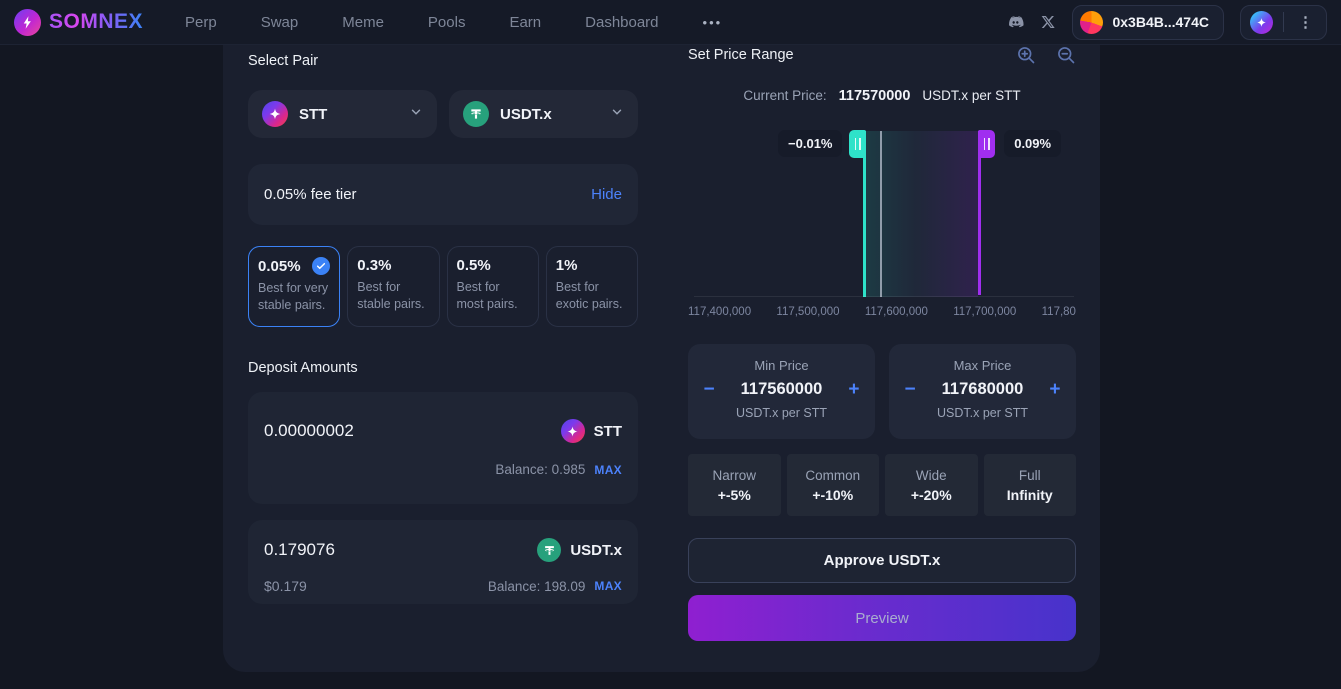 The image size is (1341, 689). I want to click on chevron-down-icon, so click(617, 114).